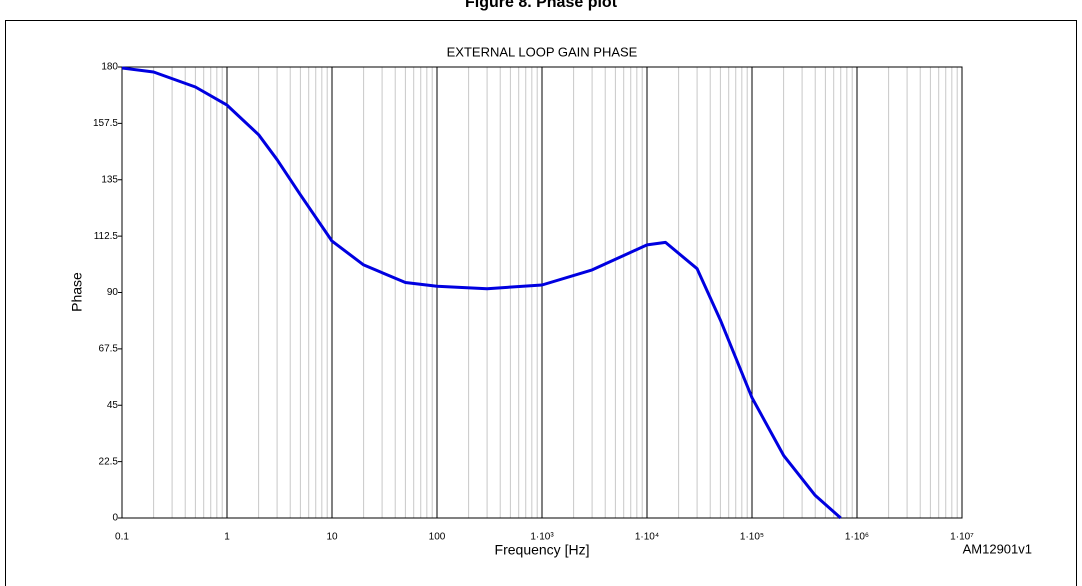  I want to click on y-tick-label: 180, so click(109, 67).